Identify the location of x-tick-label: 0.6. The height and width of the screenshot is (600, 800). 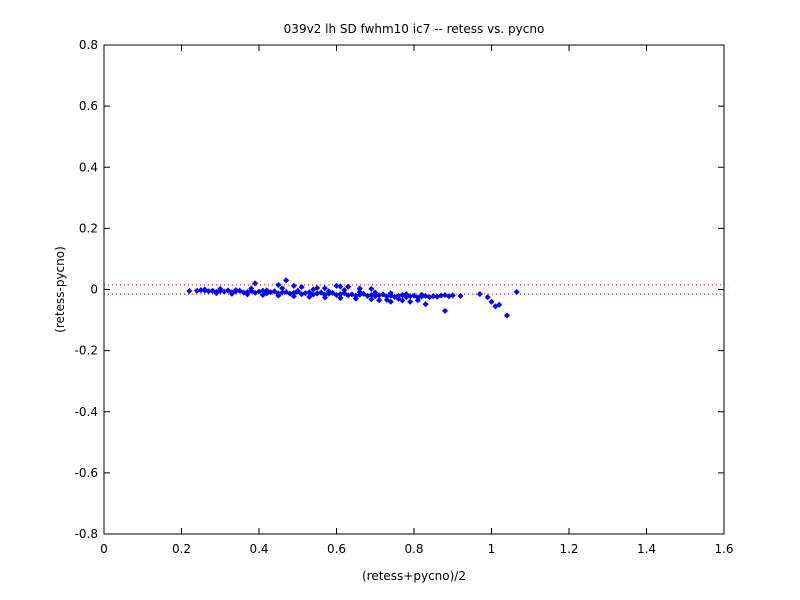
(336, 549).